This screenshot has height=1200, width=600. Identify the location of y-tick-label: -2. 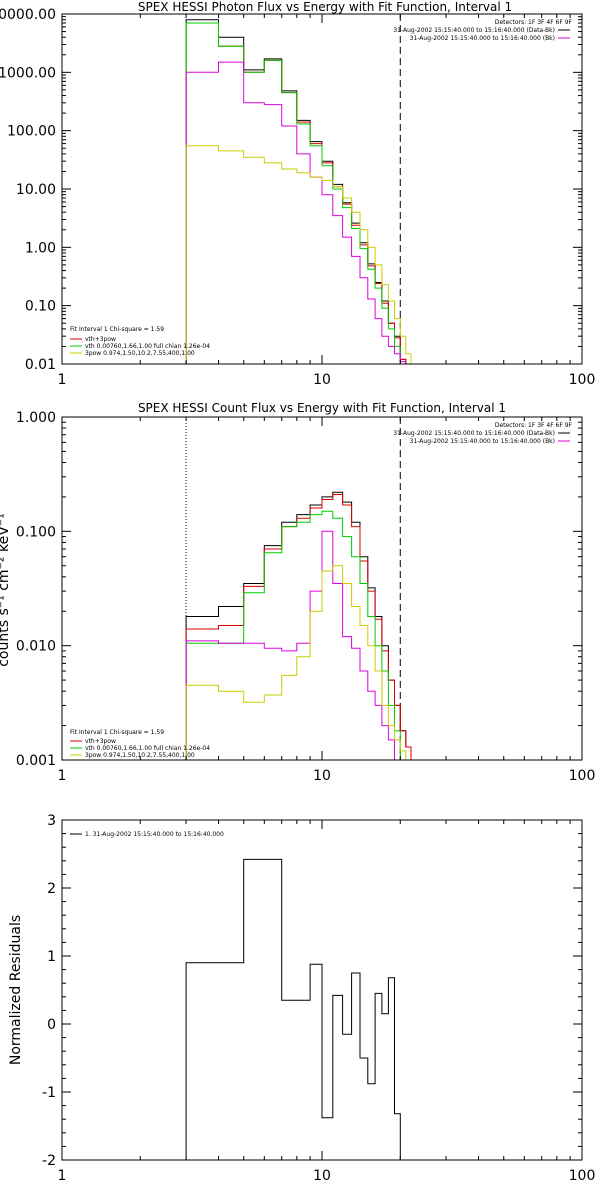
(49, 1161).